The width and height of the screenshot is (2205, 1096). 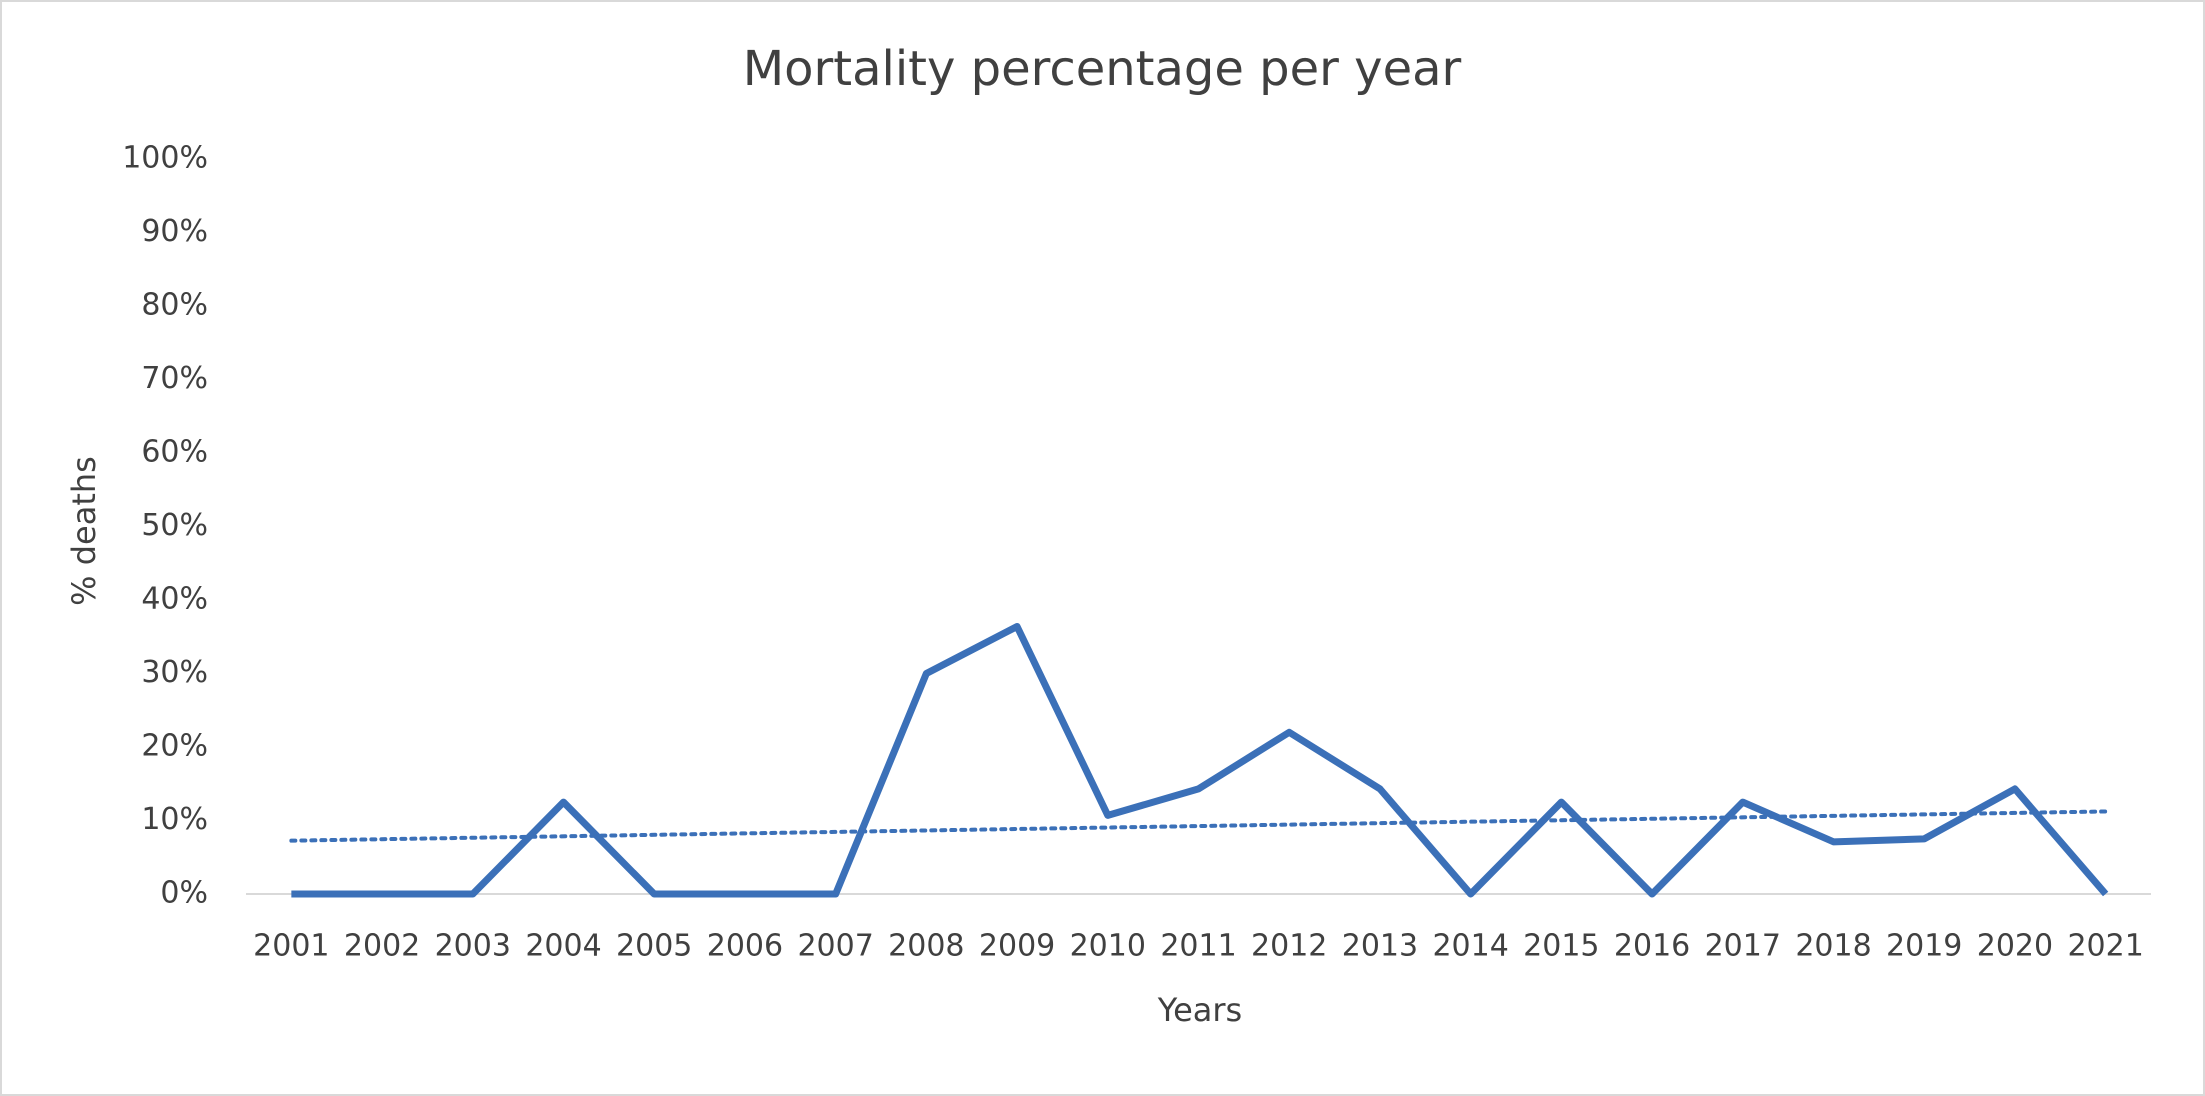 I want to click on x-axis-label: Years, so click(x=1199, y=1010).